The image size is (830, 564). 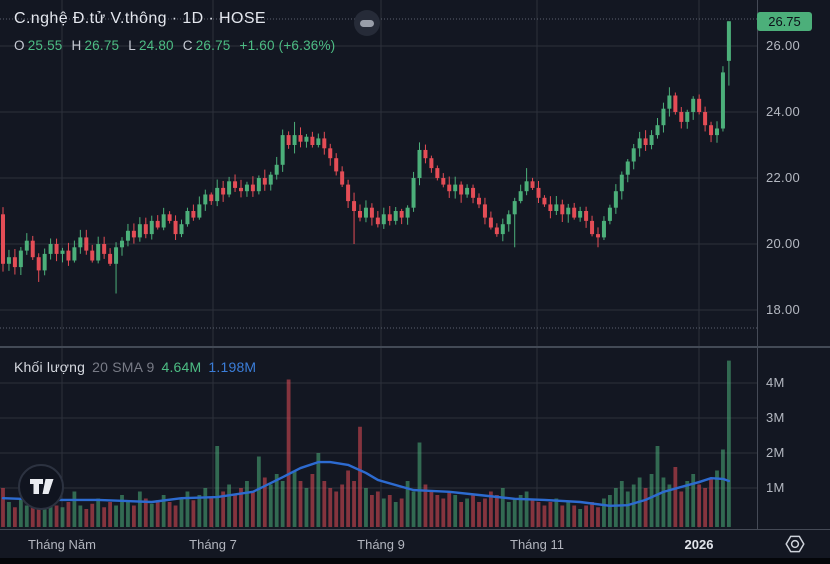 What do you see at coordinates (102, 45) in the screenshot?
I see `high-value: 26.75` at bounding box center [102, 45].